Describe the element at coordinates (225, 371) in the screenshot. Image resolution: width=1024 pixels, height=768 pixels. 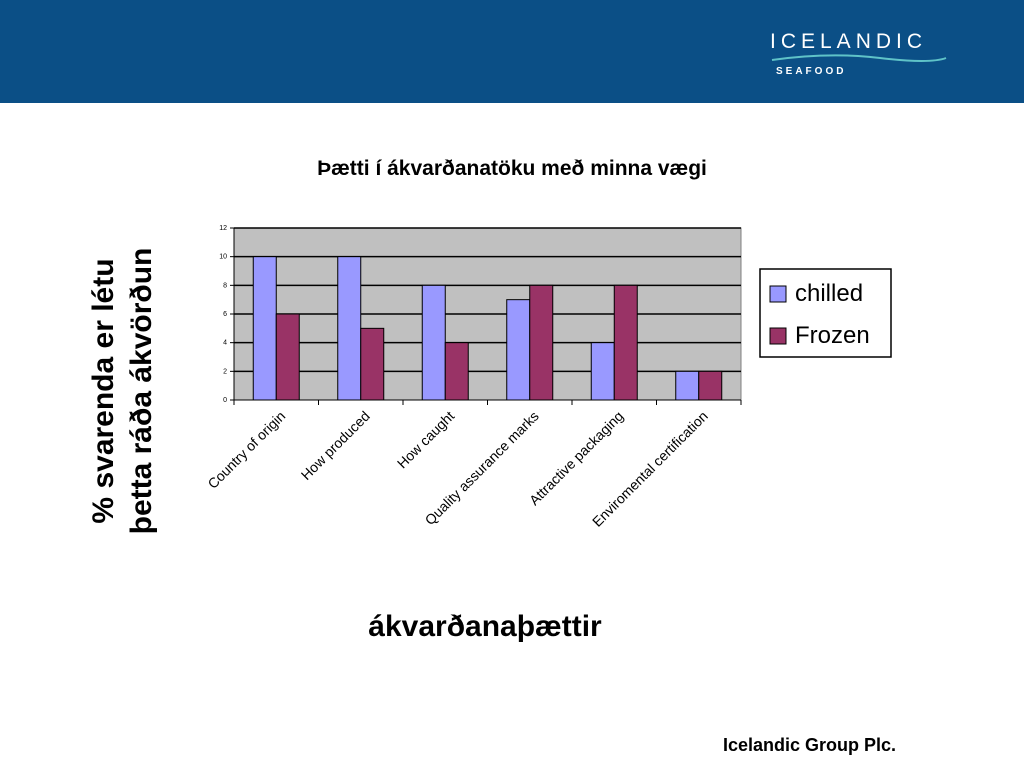
I see `y-tick-label: 2` at that location.